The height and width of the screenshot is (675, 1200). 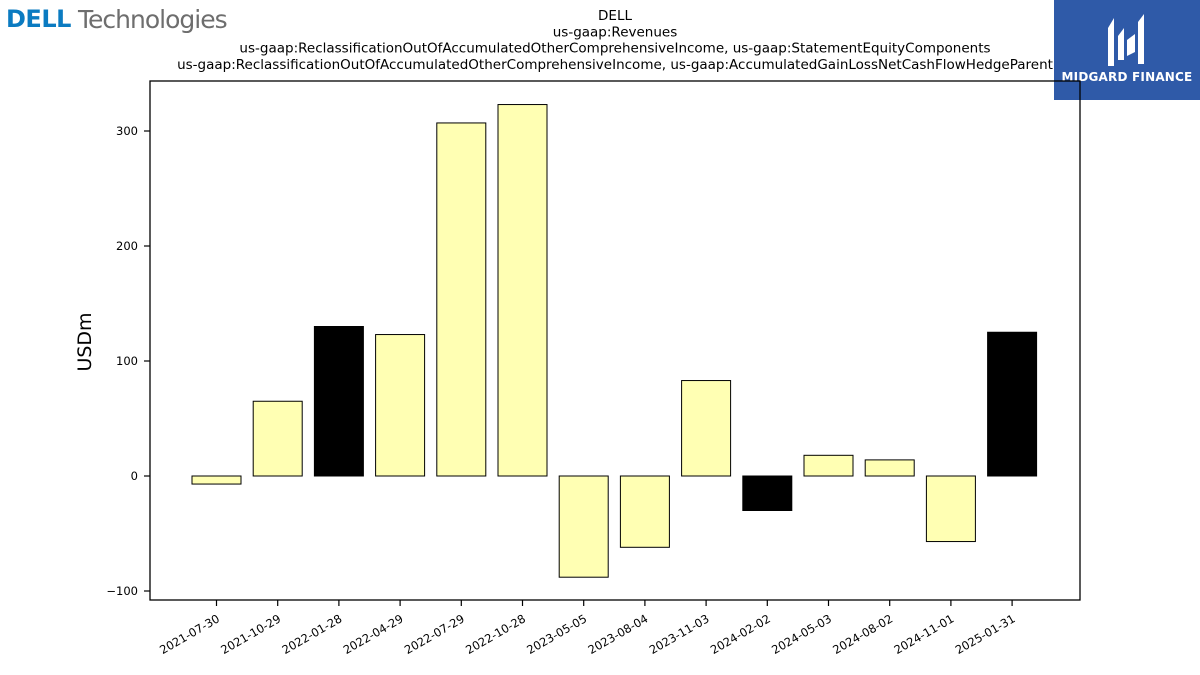 I want to click on x-tick-label: 2024-11-01, so click(x=924, y=634).